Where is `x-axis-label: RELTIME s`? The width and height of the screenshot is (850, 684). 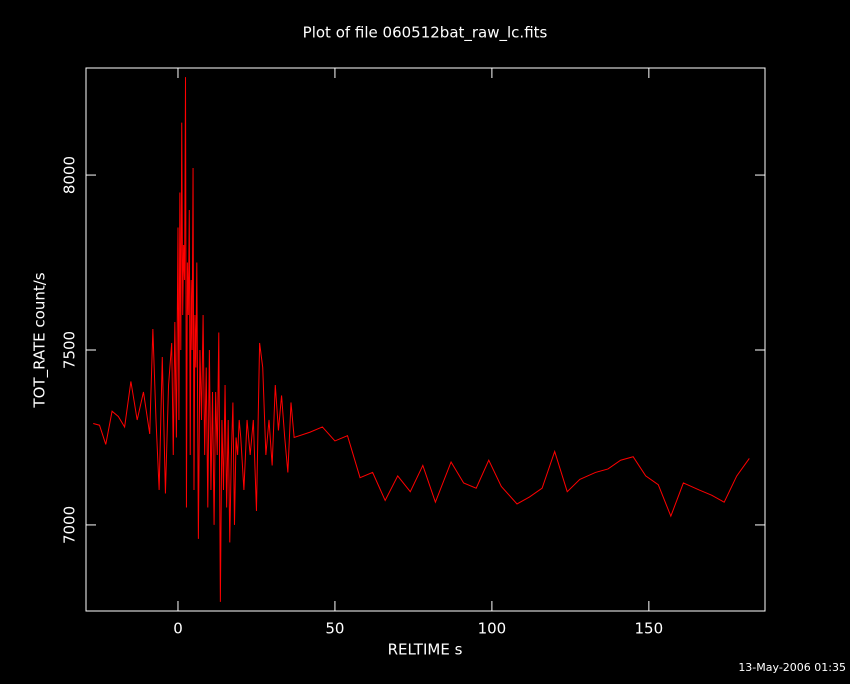 x-axis-label: RELTIME s is located at coordinates (425, 650).